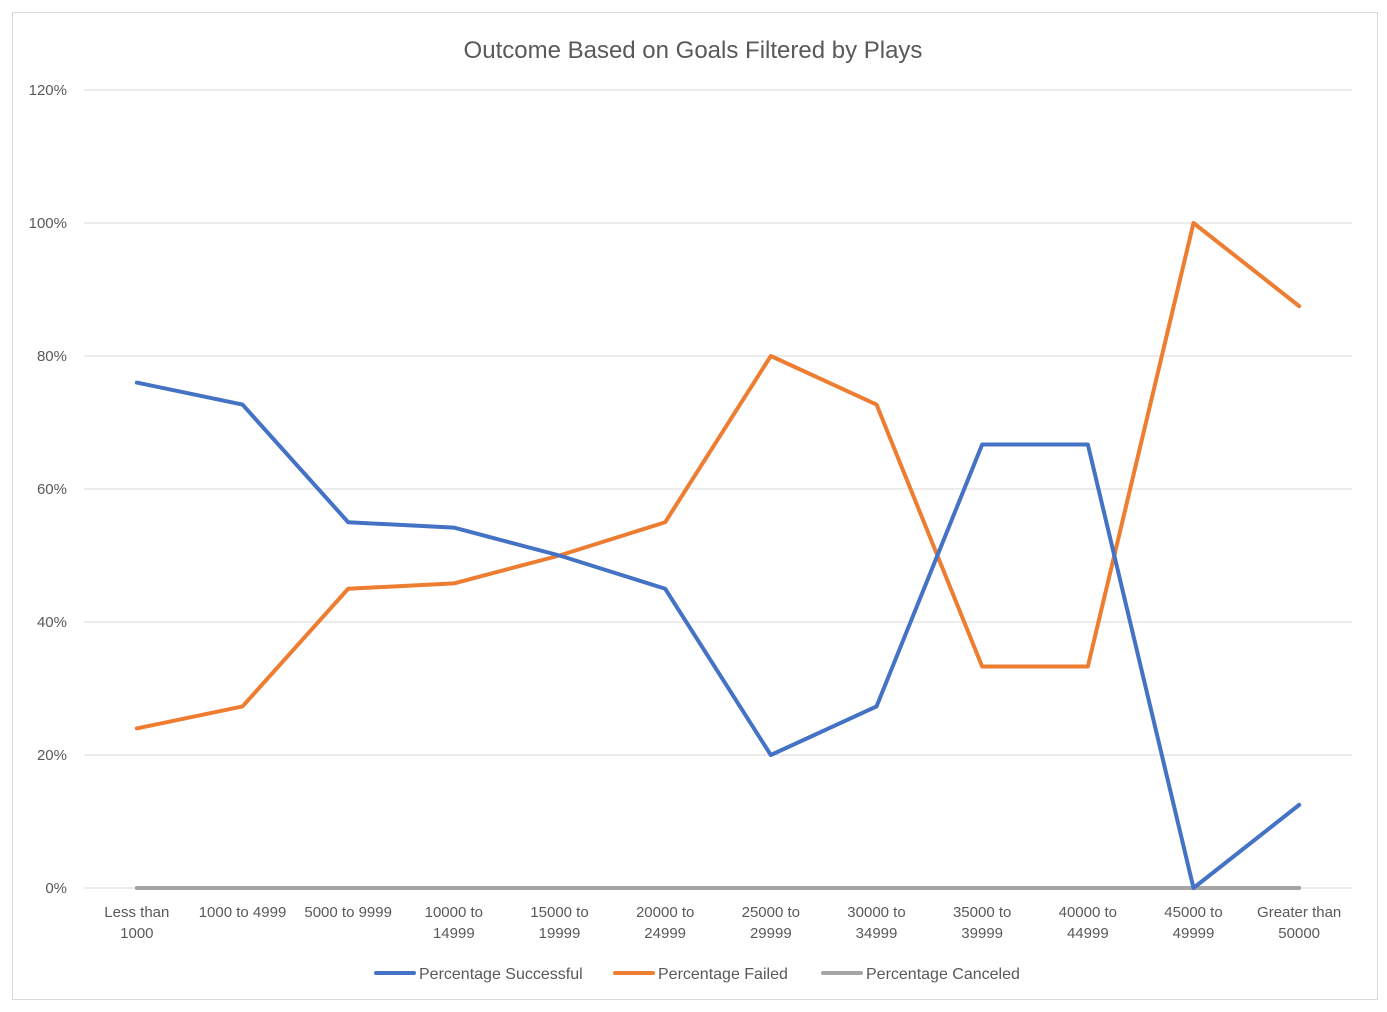 This screenshot has height=1012, width=1387. What do you see at coordinates (136, 923) in the screenshot?
I see `x-tick-label: Less than 1000` at bounding box center [136, 923].